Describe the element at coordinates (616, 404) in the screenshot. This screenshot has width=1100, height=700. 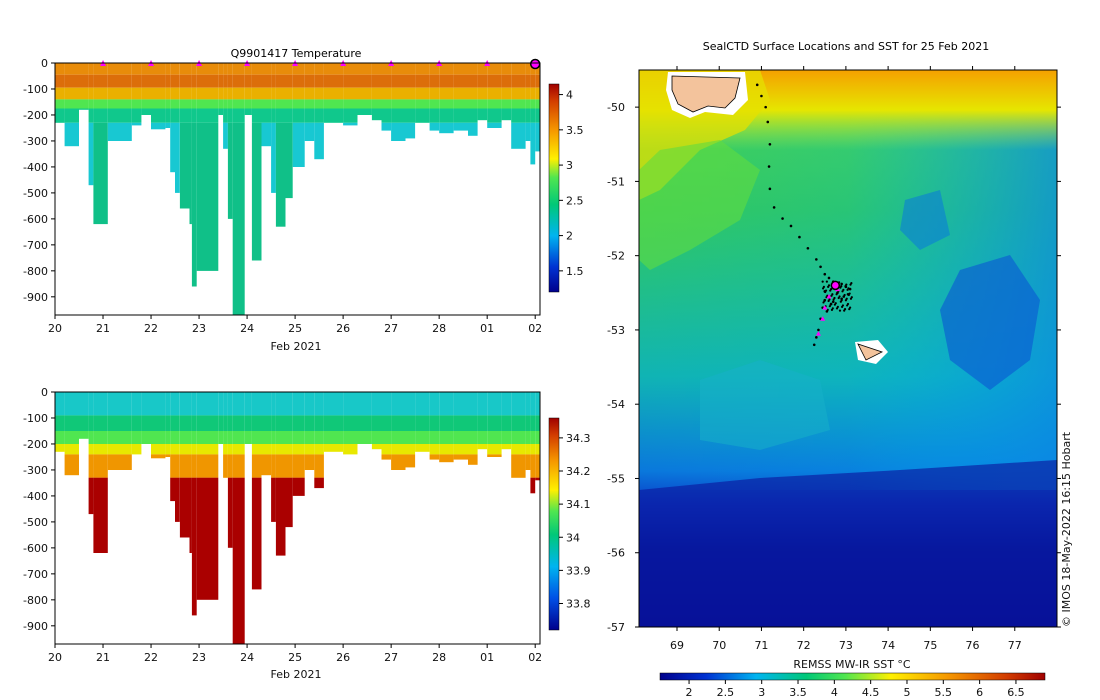
I see `map-ytick-label: -54` at that location.